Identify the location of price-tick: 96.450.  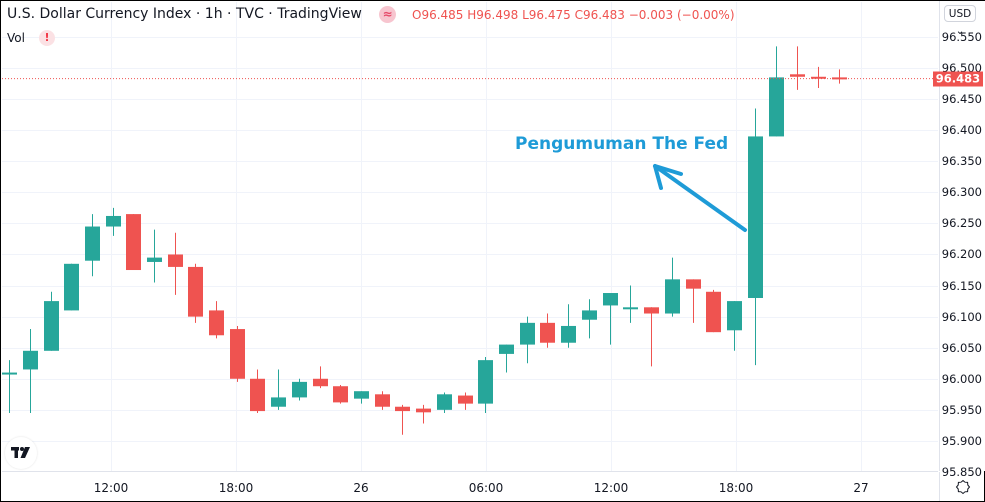
(961, 99).